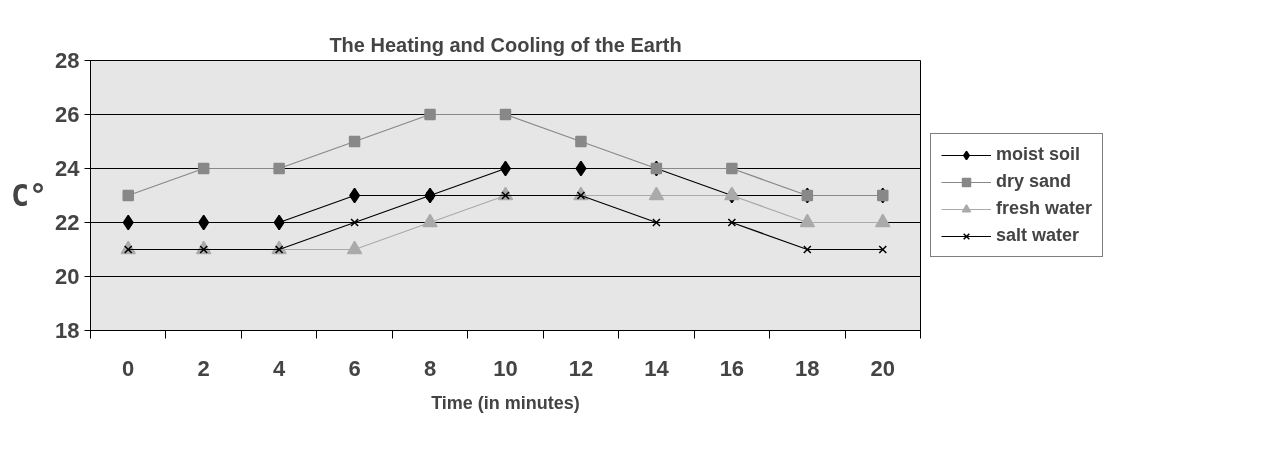 The image size is (1285, 454). I want to click on y-axis-title: C°, so click(29, 195).